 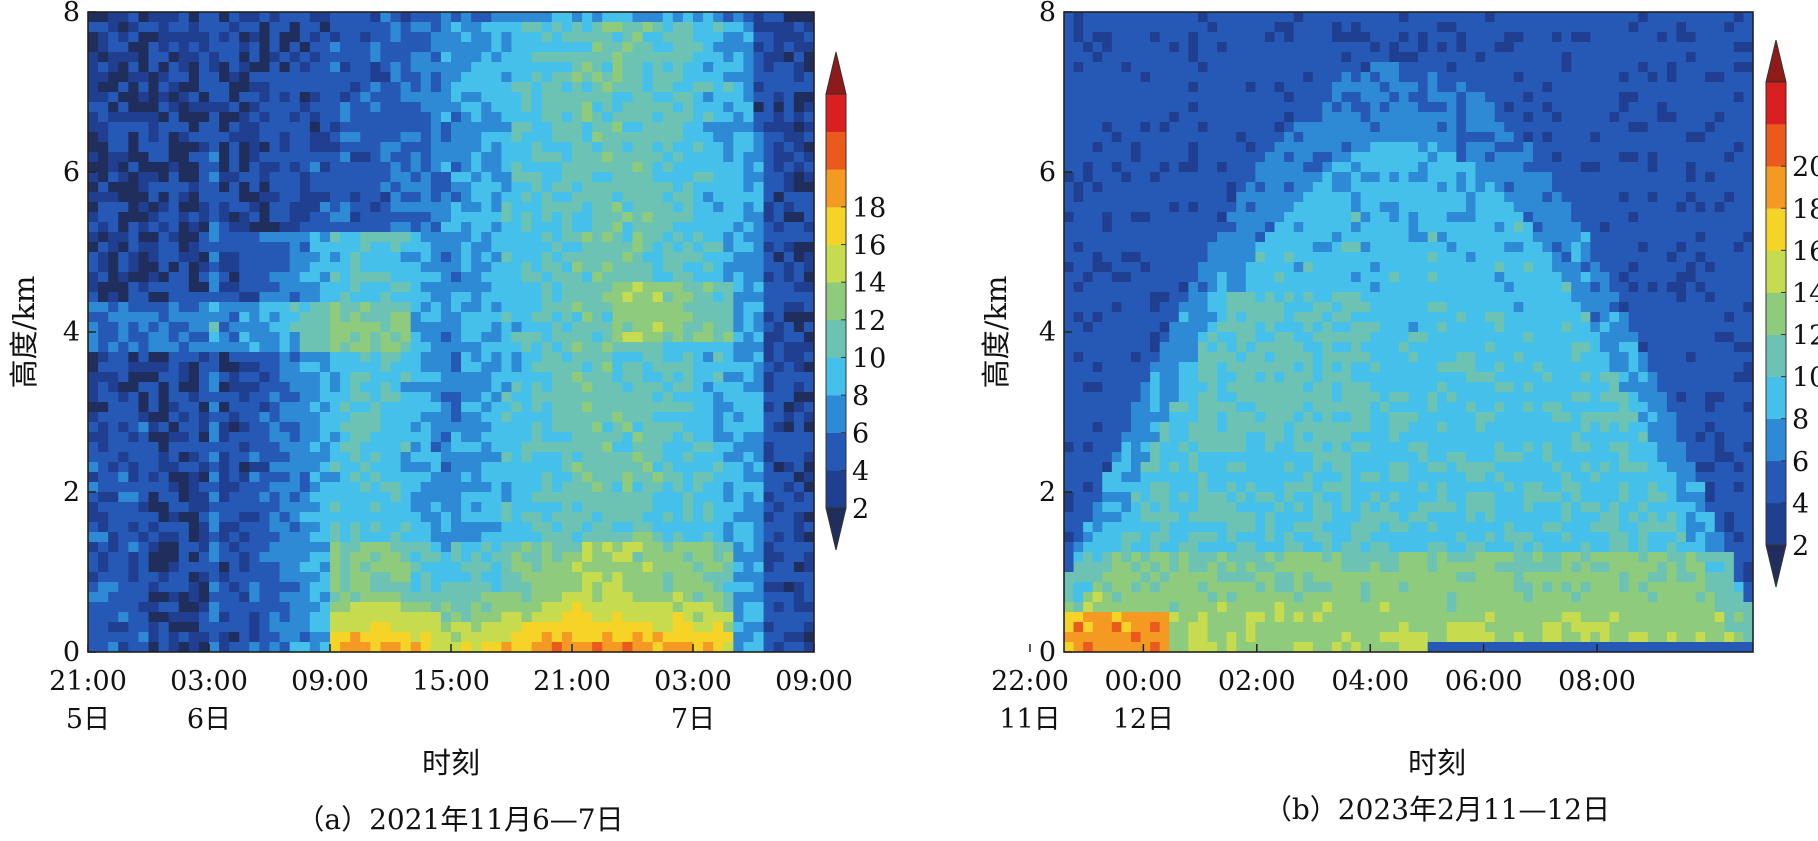 I want to click on panel-a-ylabel: 高度/km, so click(x=24, y=332).